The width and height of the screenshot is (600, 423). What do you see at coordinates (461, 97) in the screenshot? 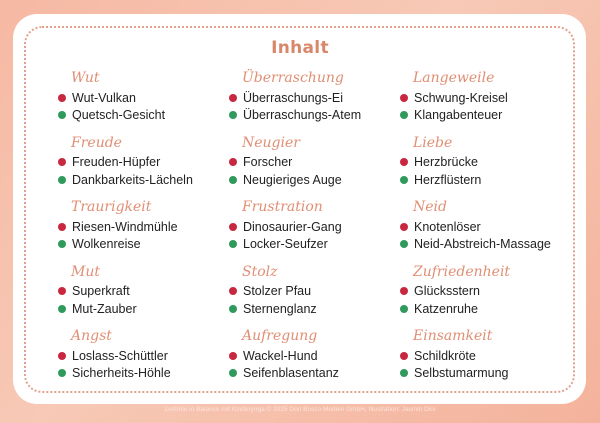
I see `item-label: Schwung-Kreisel` at bounding box center [461, 97].